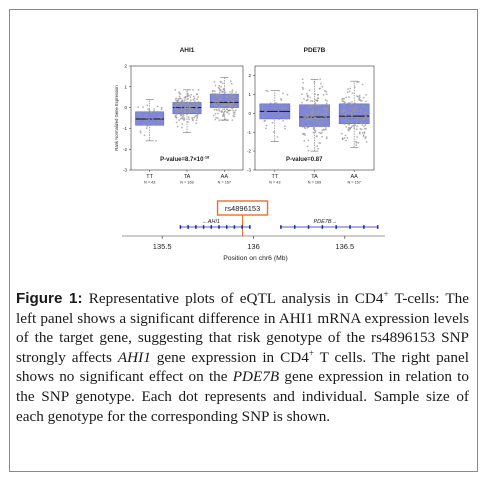 This screenshot has width=489, height=481. I want to click on y-tick-label: -2, so click(125, 149).